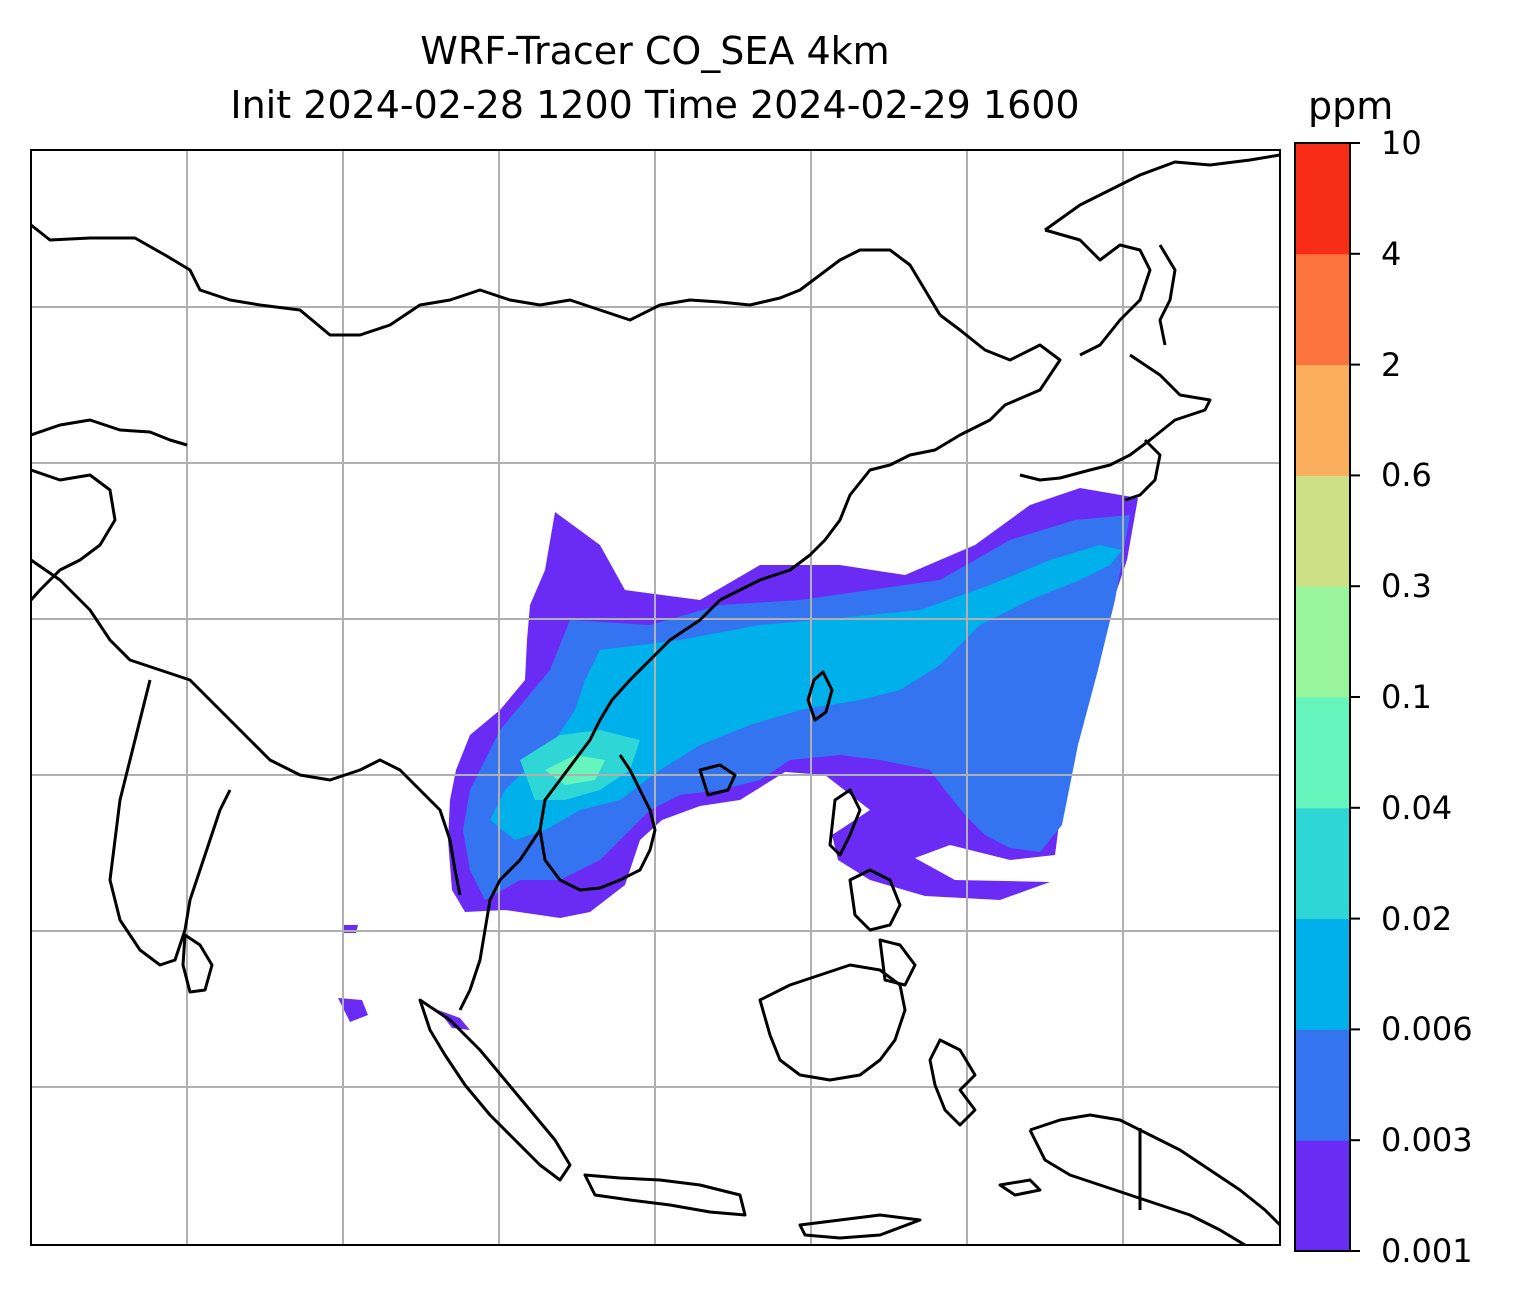 The image size is (1528, 1306). What do you see at coordinates (1427, 1251) in the screenshot?
I see `colorbar-tick-label: 0.001` at bounding box center [1427, 1251].